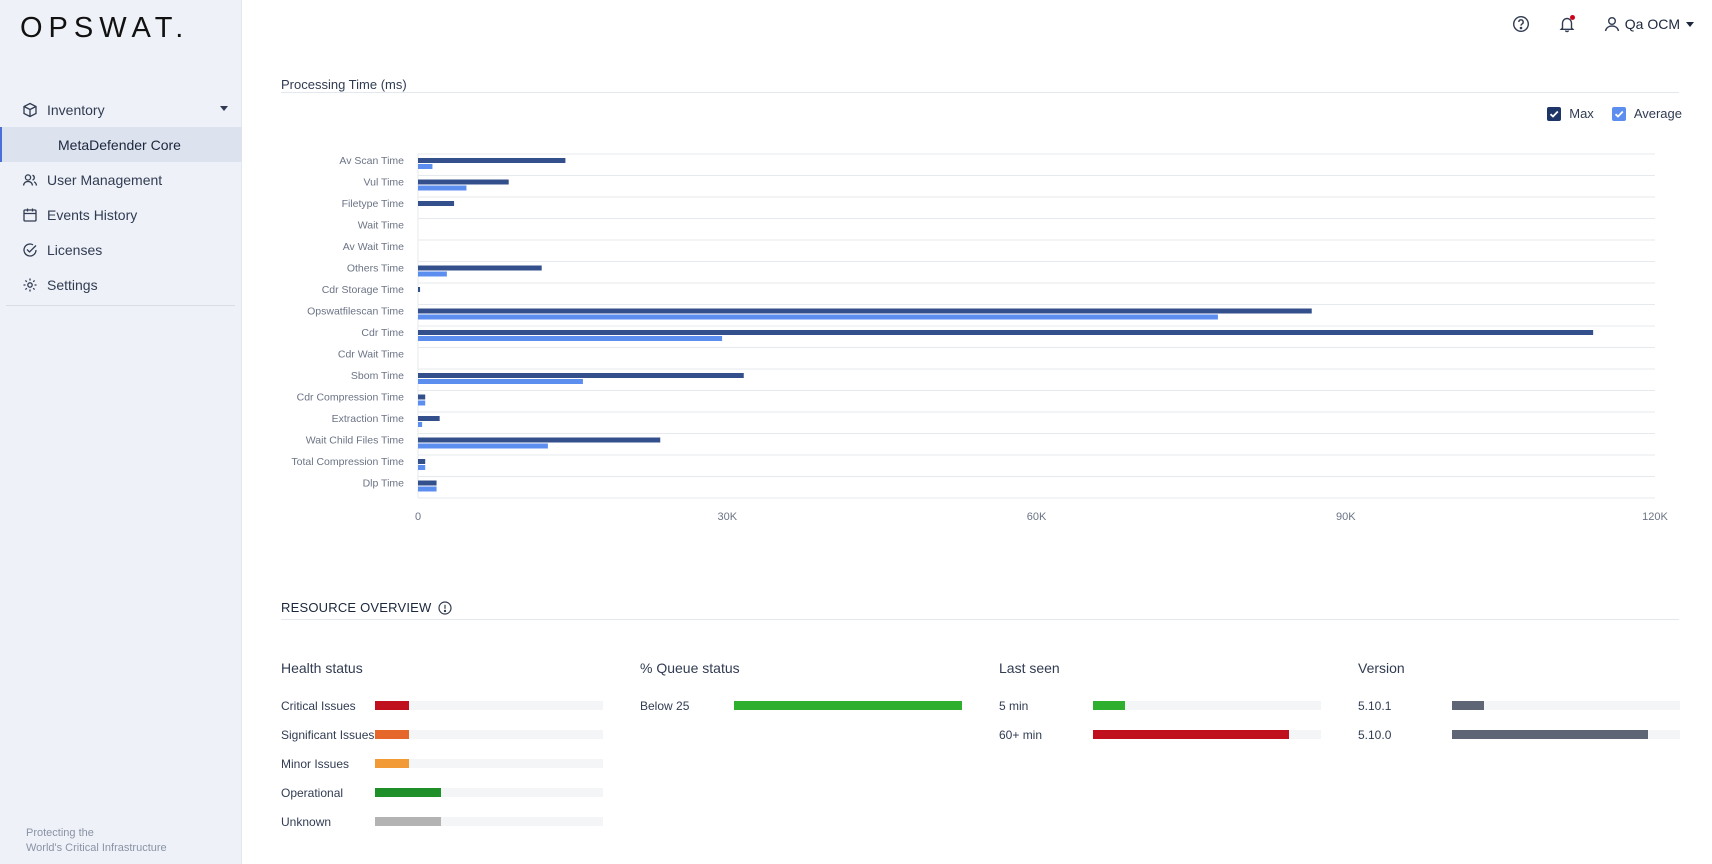  What do you see at coordinates (371, 354) in the screenshot?
I see `category-label: Cdr Wait Time` at bounding box center [371, 354].